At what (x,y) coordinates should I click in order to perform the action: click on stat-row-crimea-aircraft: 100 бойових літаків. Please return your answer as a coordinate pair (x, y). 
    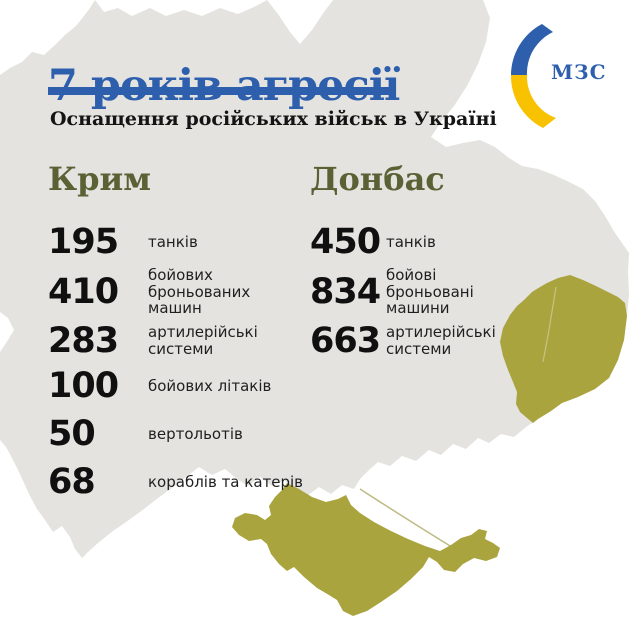
    Looking at the image, I should click on (159, 386).